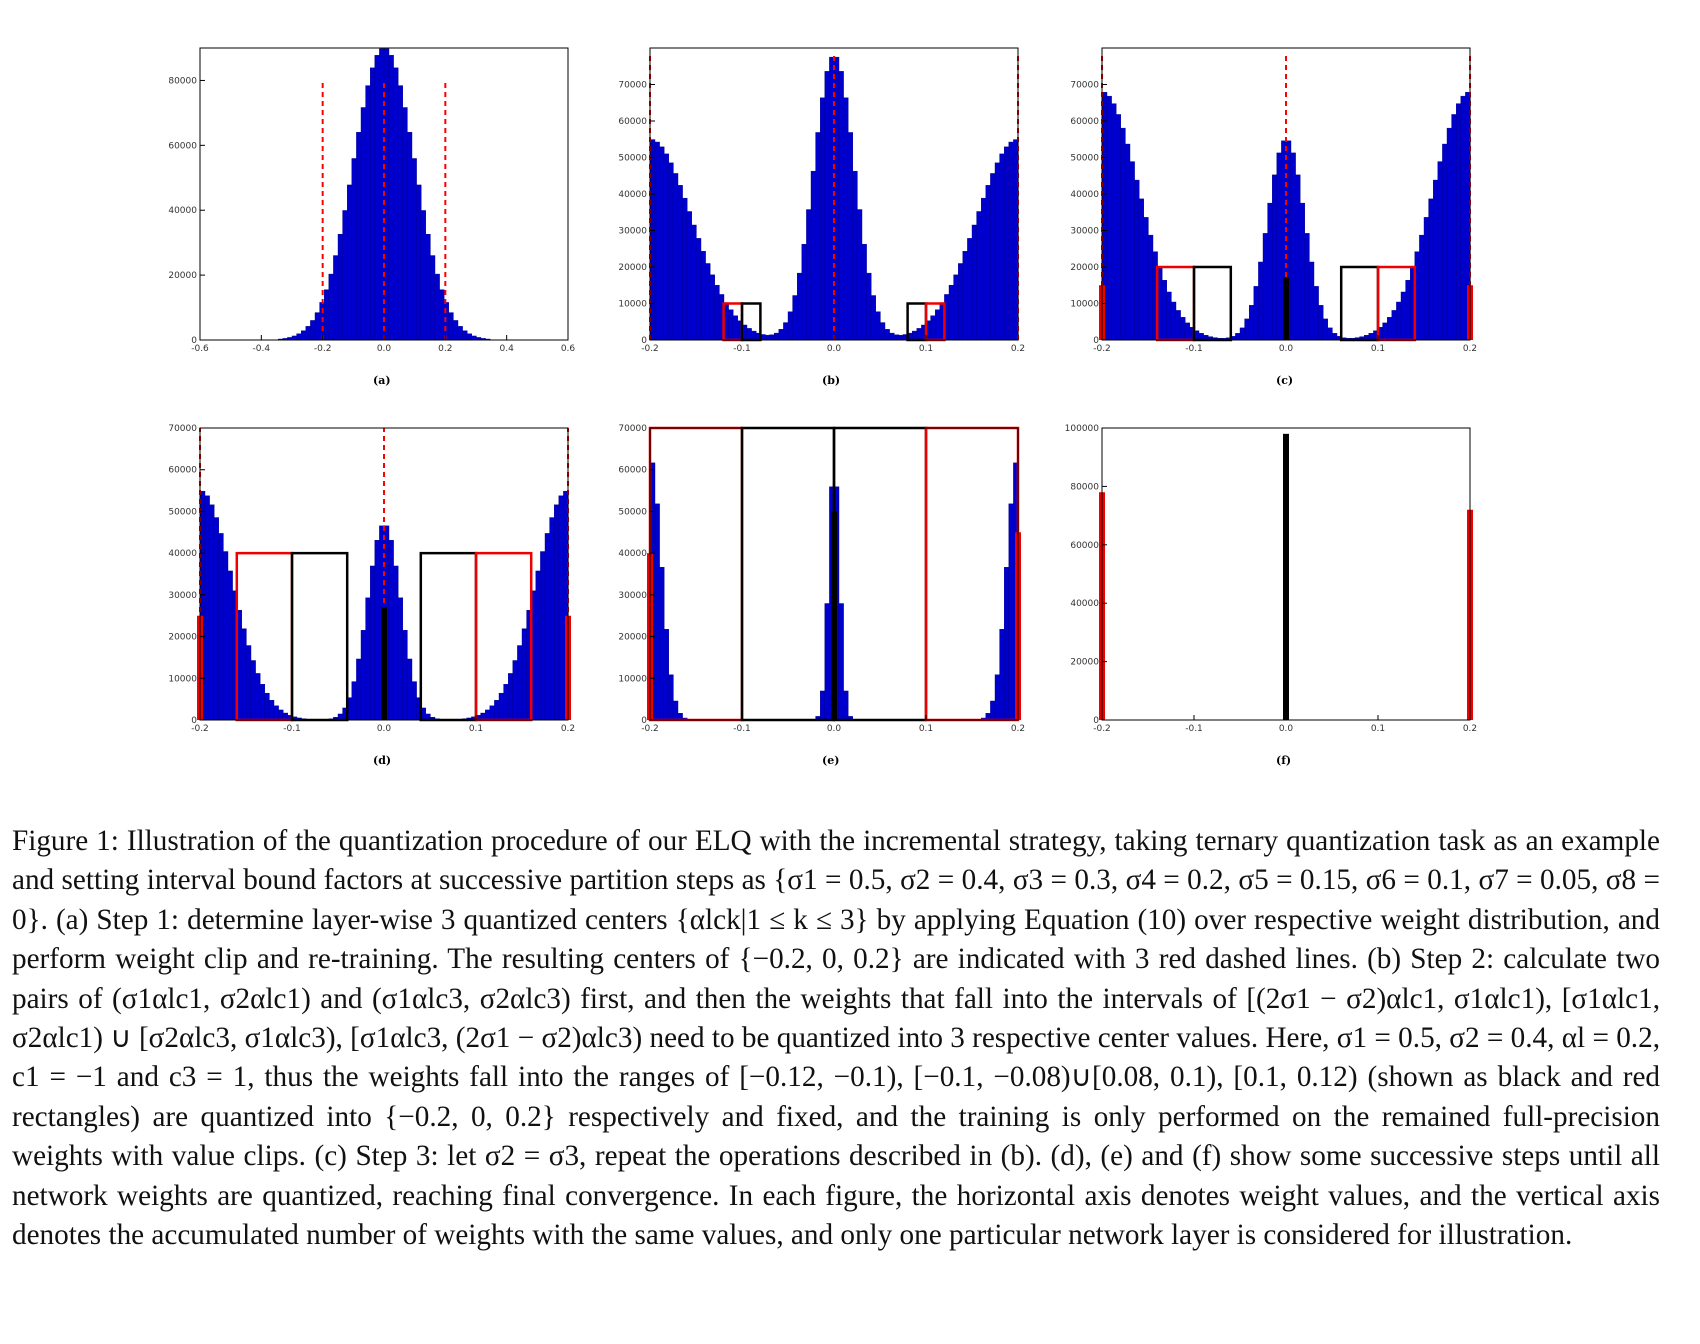 The width and height of the screenshot is (1700, 1344). Describe the element at coordinates (1084, 232) in the screenshot. I see `y-tick-label: 30000` at that location.